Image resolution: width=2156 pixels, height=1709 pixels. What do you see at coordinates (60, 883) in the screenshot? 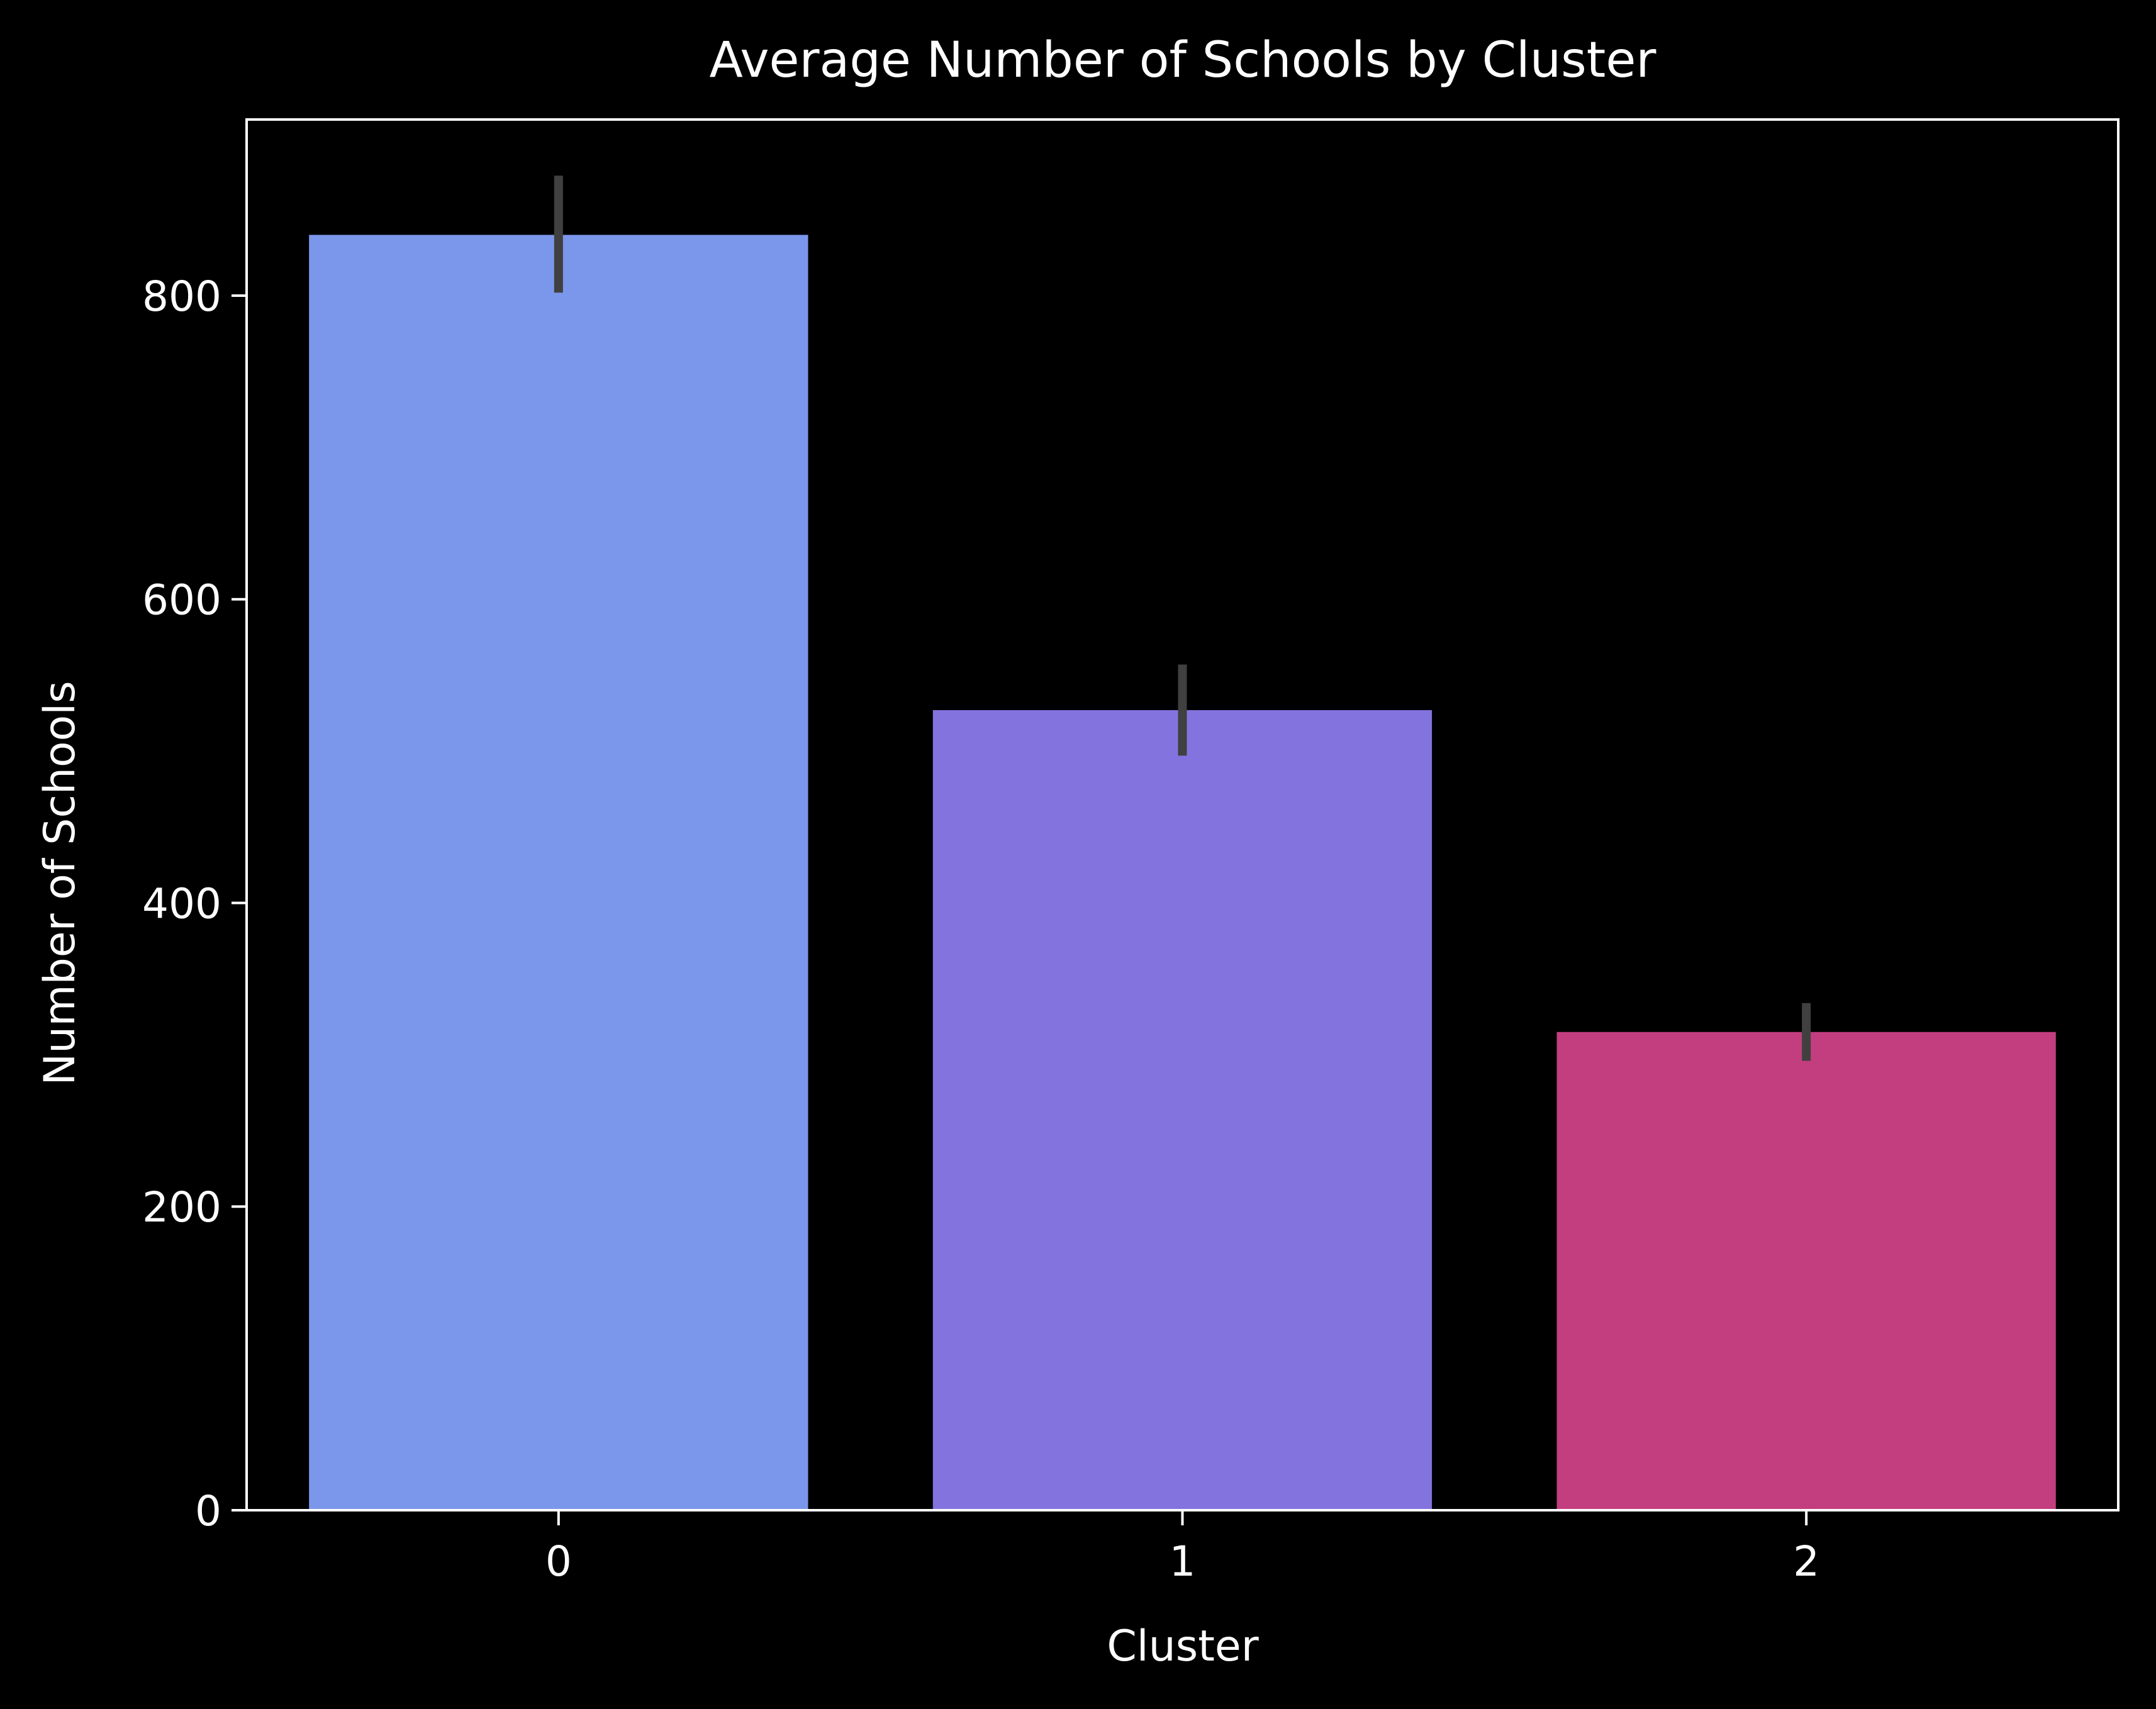
I see `y-axis-label: Number of Schools` at bounding box center [60, 883].